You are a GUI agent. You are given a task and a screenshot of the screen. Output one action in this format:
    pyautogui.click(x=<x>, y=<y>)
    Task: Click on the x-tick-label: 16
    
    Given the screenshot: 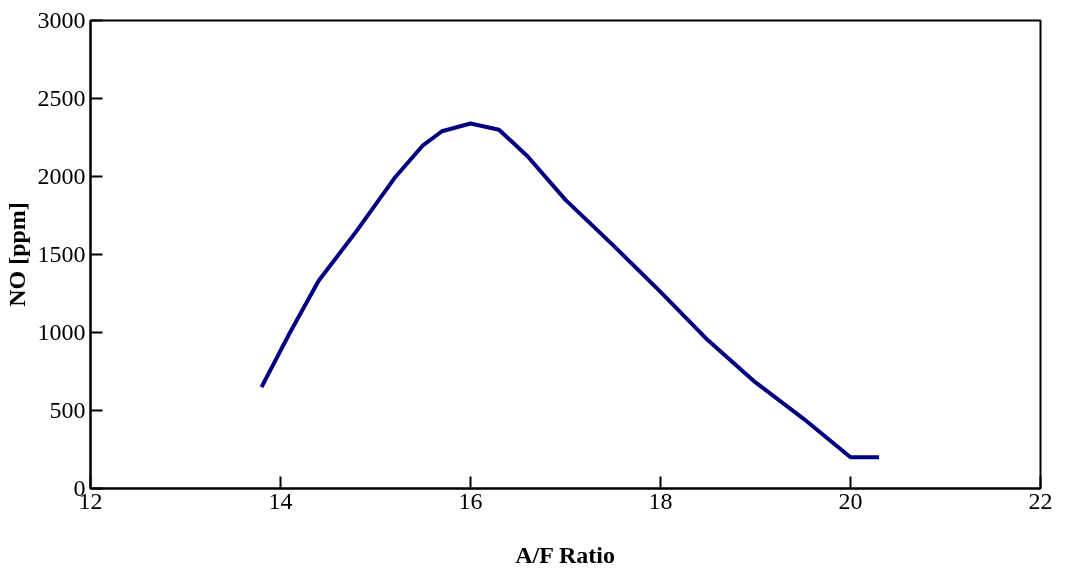 What is the action you would take?
    pyautogui.click(x=470, y=500)
    